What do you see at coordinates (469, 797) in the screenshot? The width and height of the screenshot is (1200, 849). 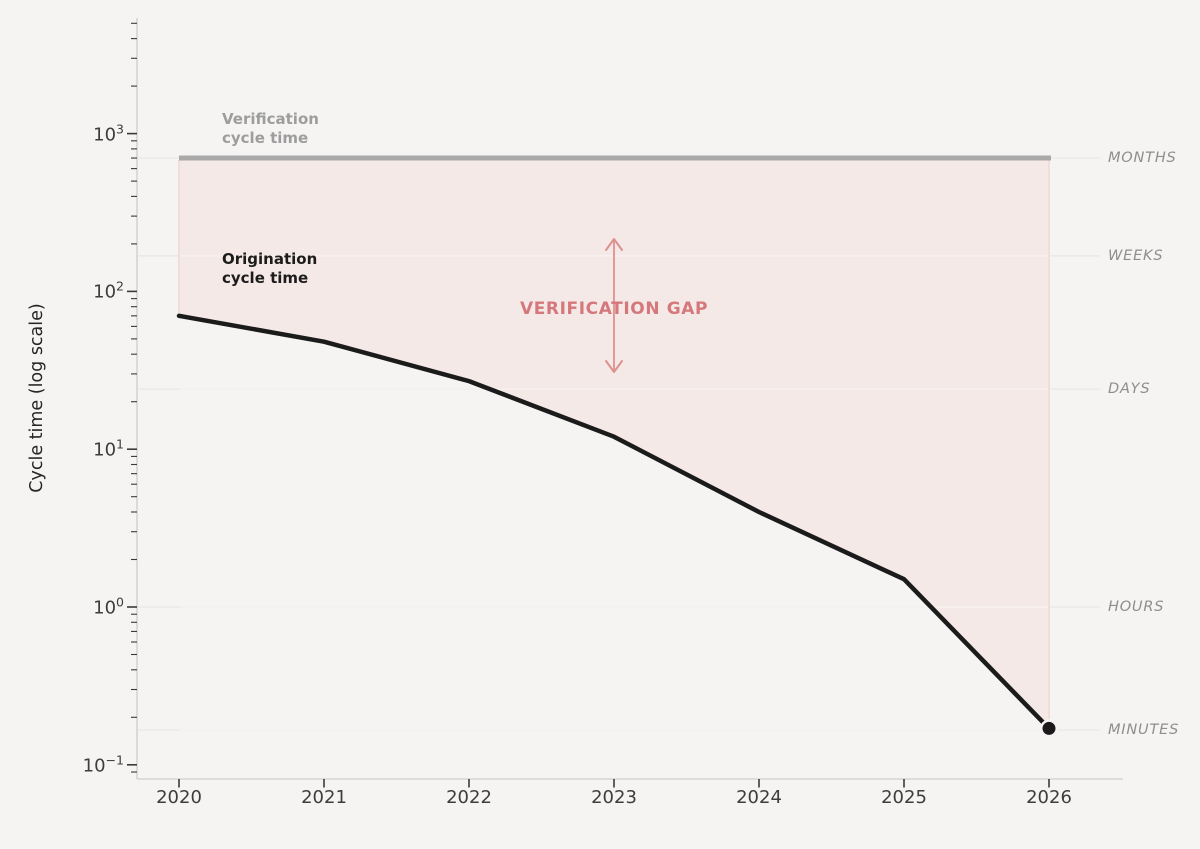 I see `x-tick-label-2022: 2022` at bounding box center [469, 797].